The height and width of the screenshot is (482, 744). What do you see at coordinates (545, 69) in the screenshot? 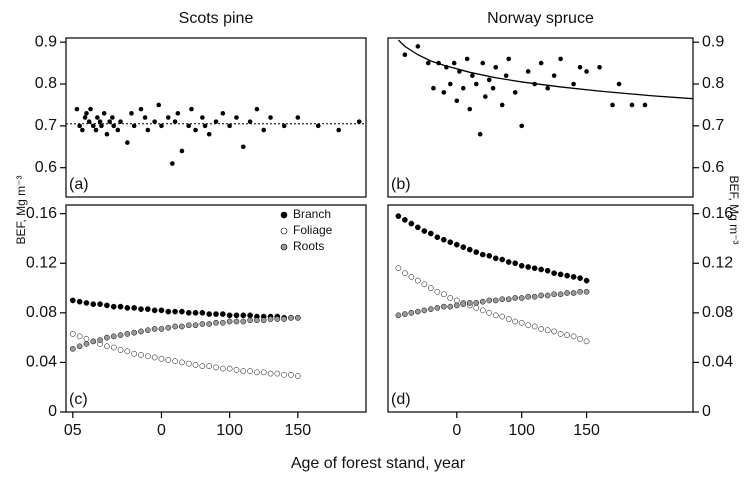
I see `fit-curve` at bounding box center [545, 69].